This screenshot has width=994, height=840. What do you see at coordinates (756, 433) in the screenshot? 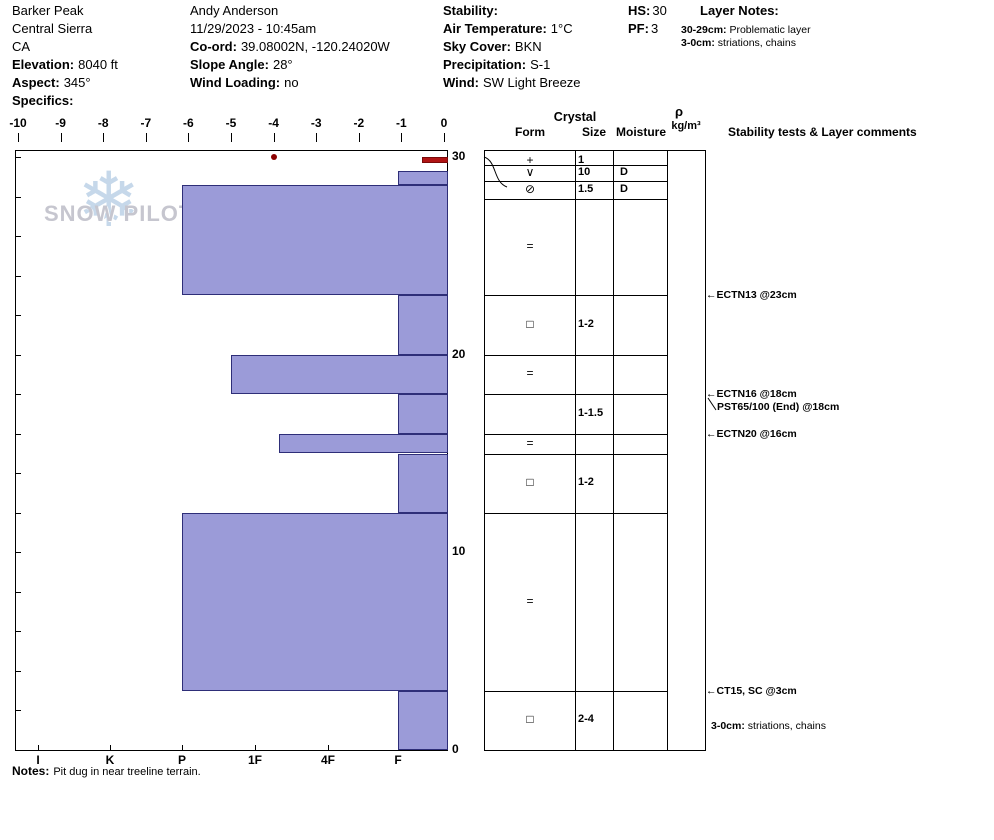
I see `test-label: ECTN20 @16cm` at bounding box center [756, 433].